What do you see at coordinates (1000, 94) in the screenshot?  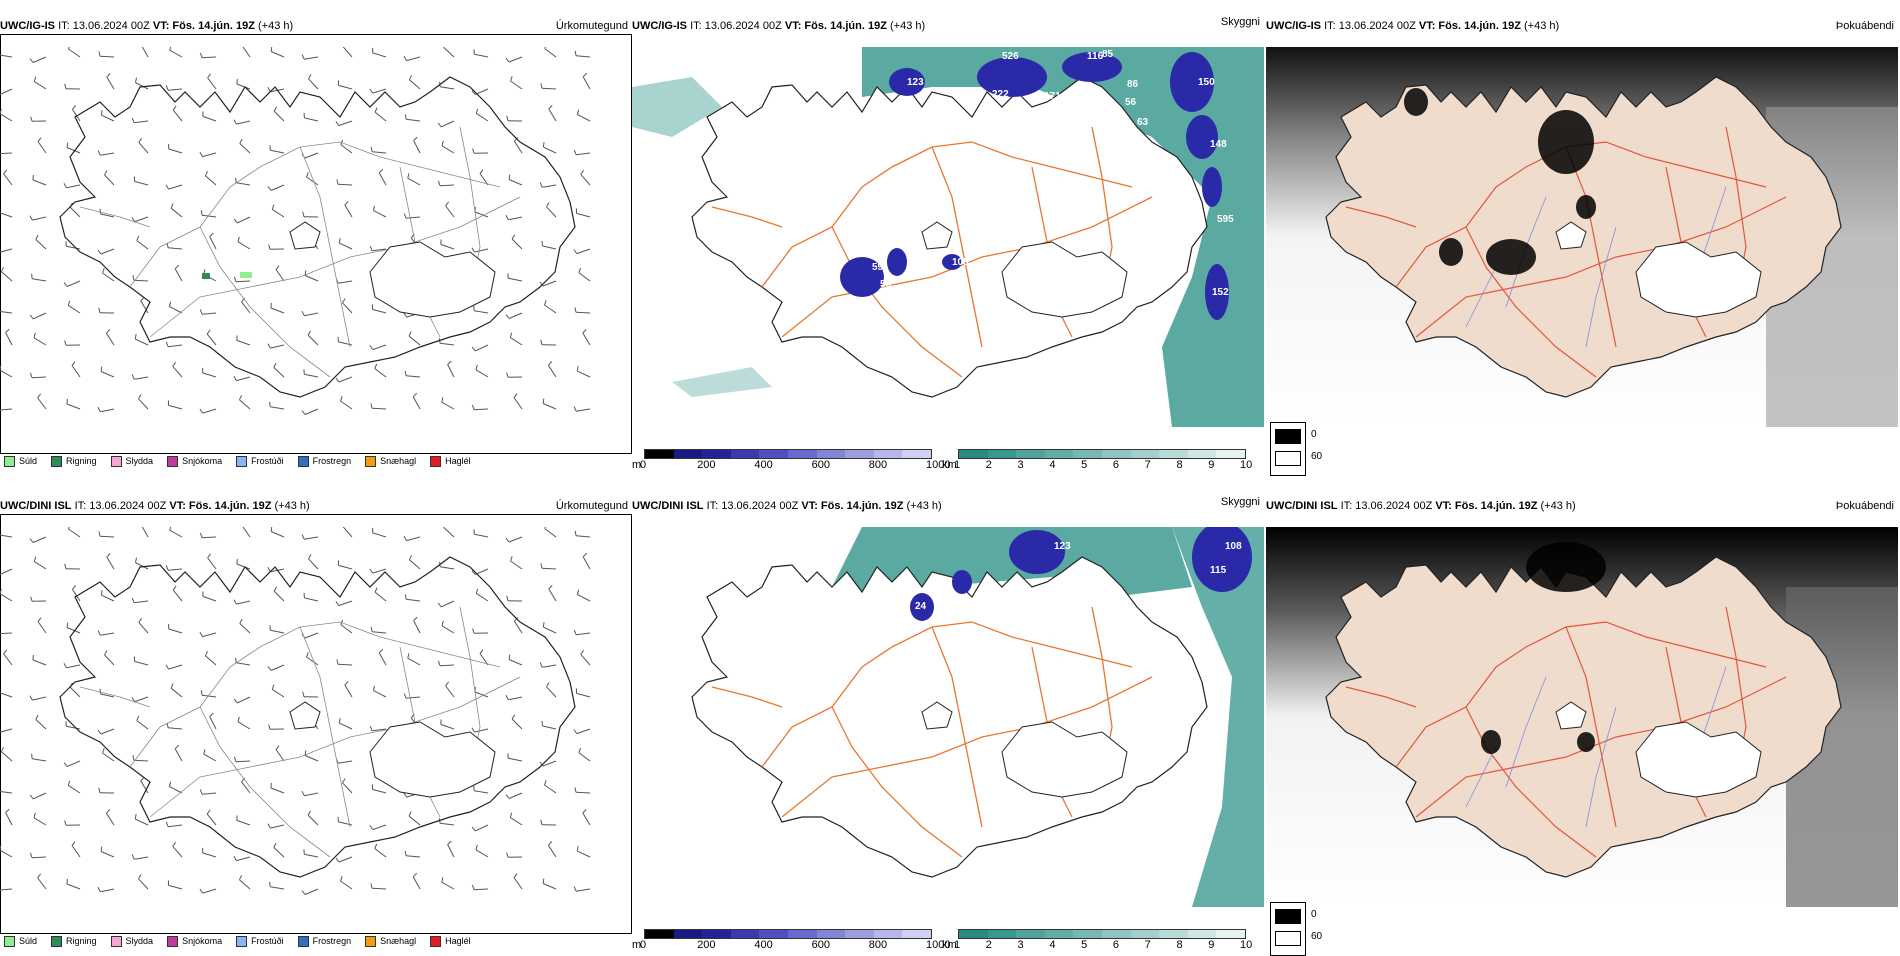 I see `cloud-base-label: 222` at bounding box center [1000, 94].